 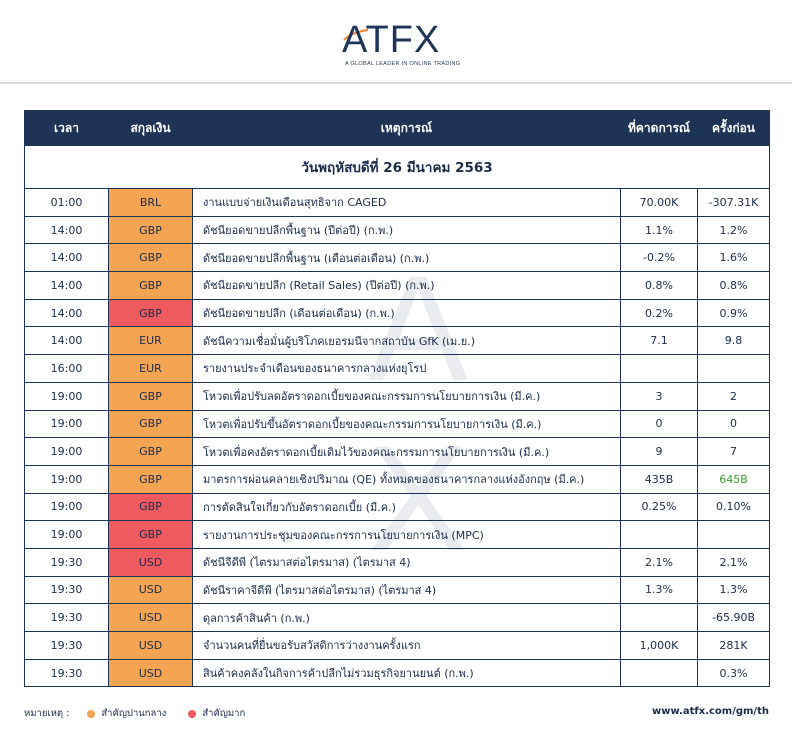 I want to click on legend-medium: สำคัญปานกลาง, so click(x=126, y=713).